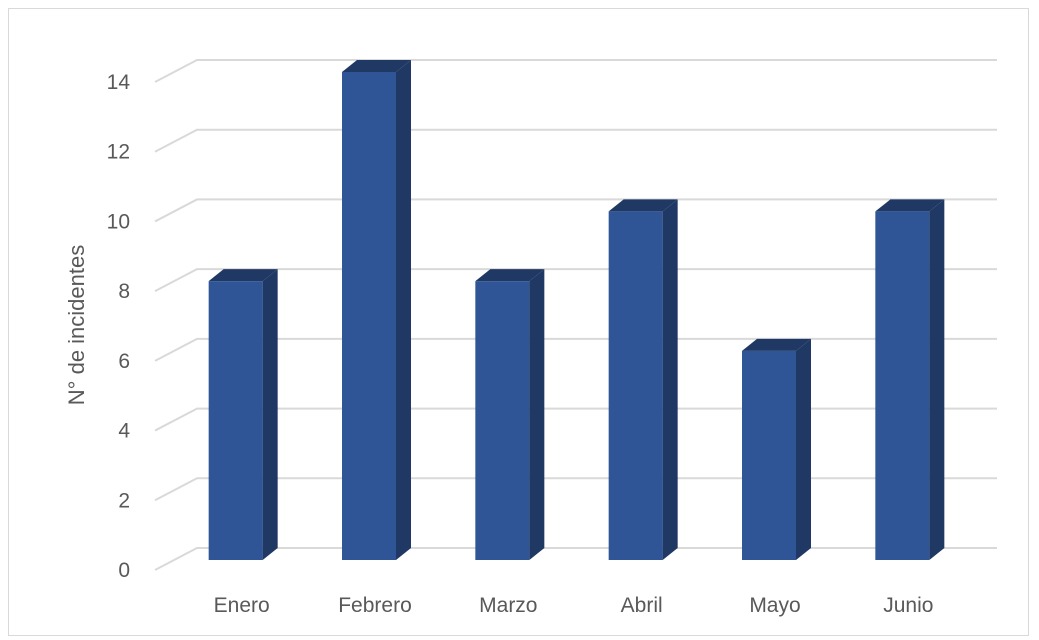 The height and width of the screenshot is (640, 1039). I want to click on x-category-label: Mayo, so click(774, 605).